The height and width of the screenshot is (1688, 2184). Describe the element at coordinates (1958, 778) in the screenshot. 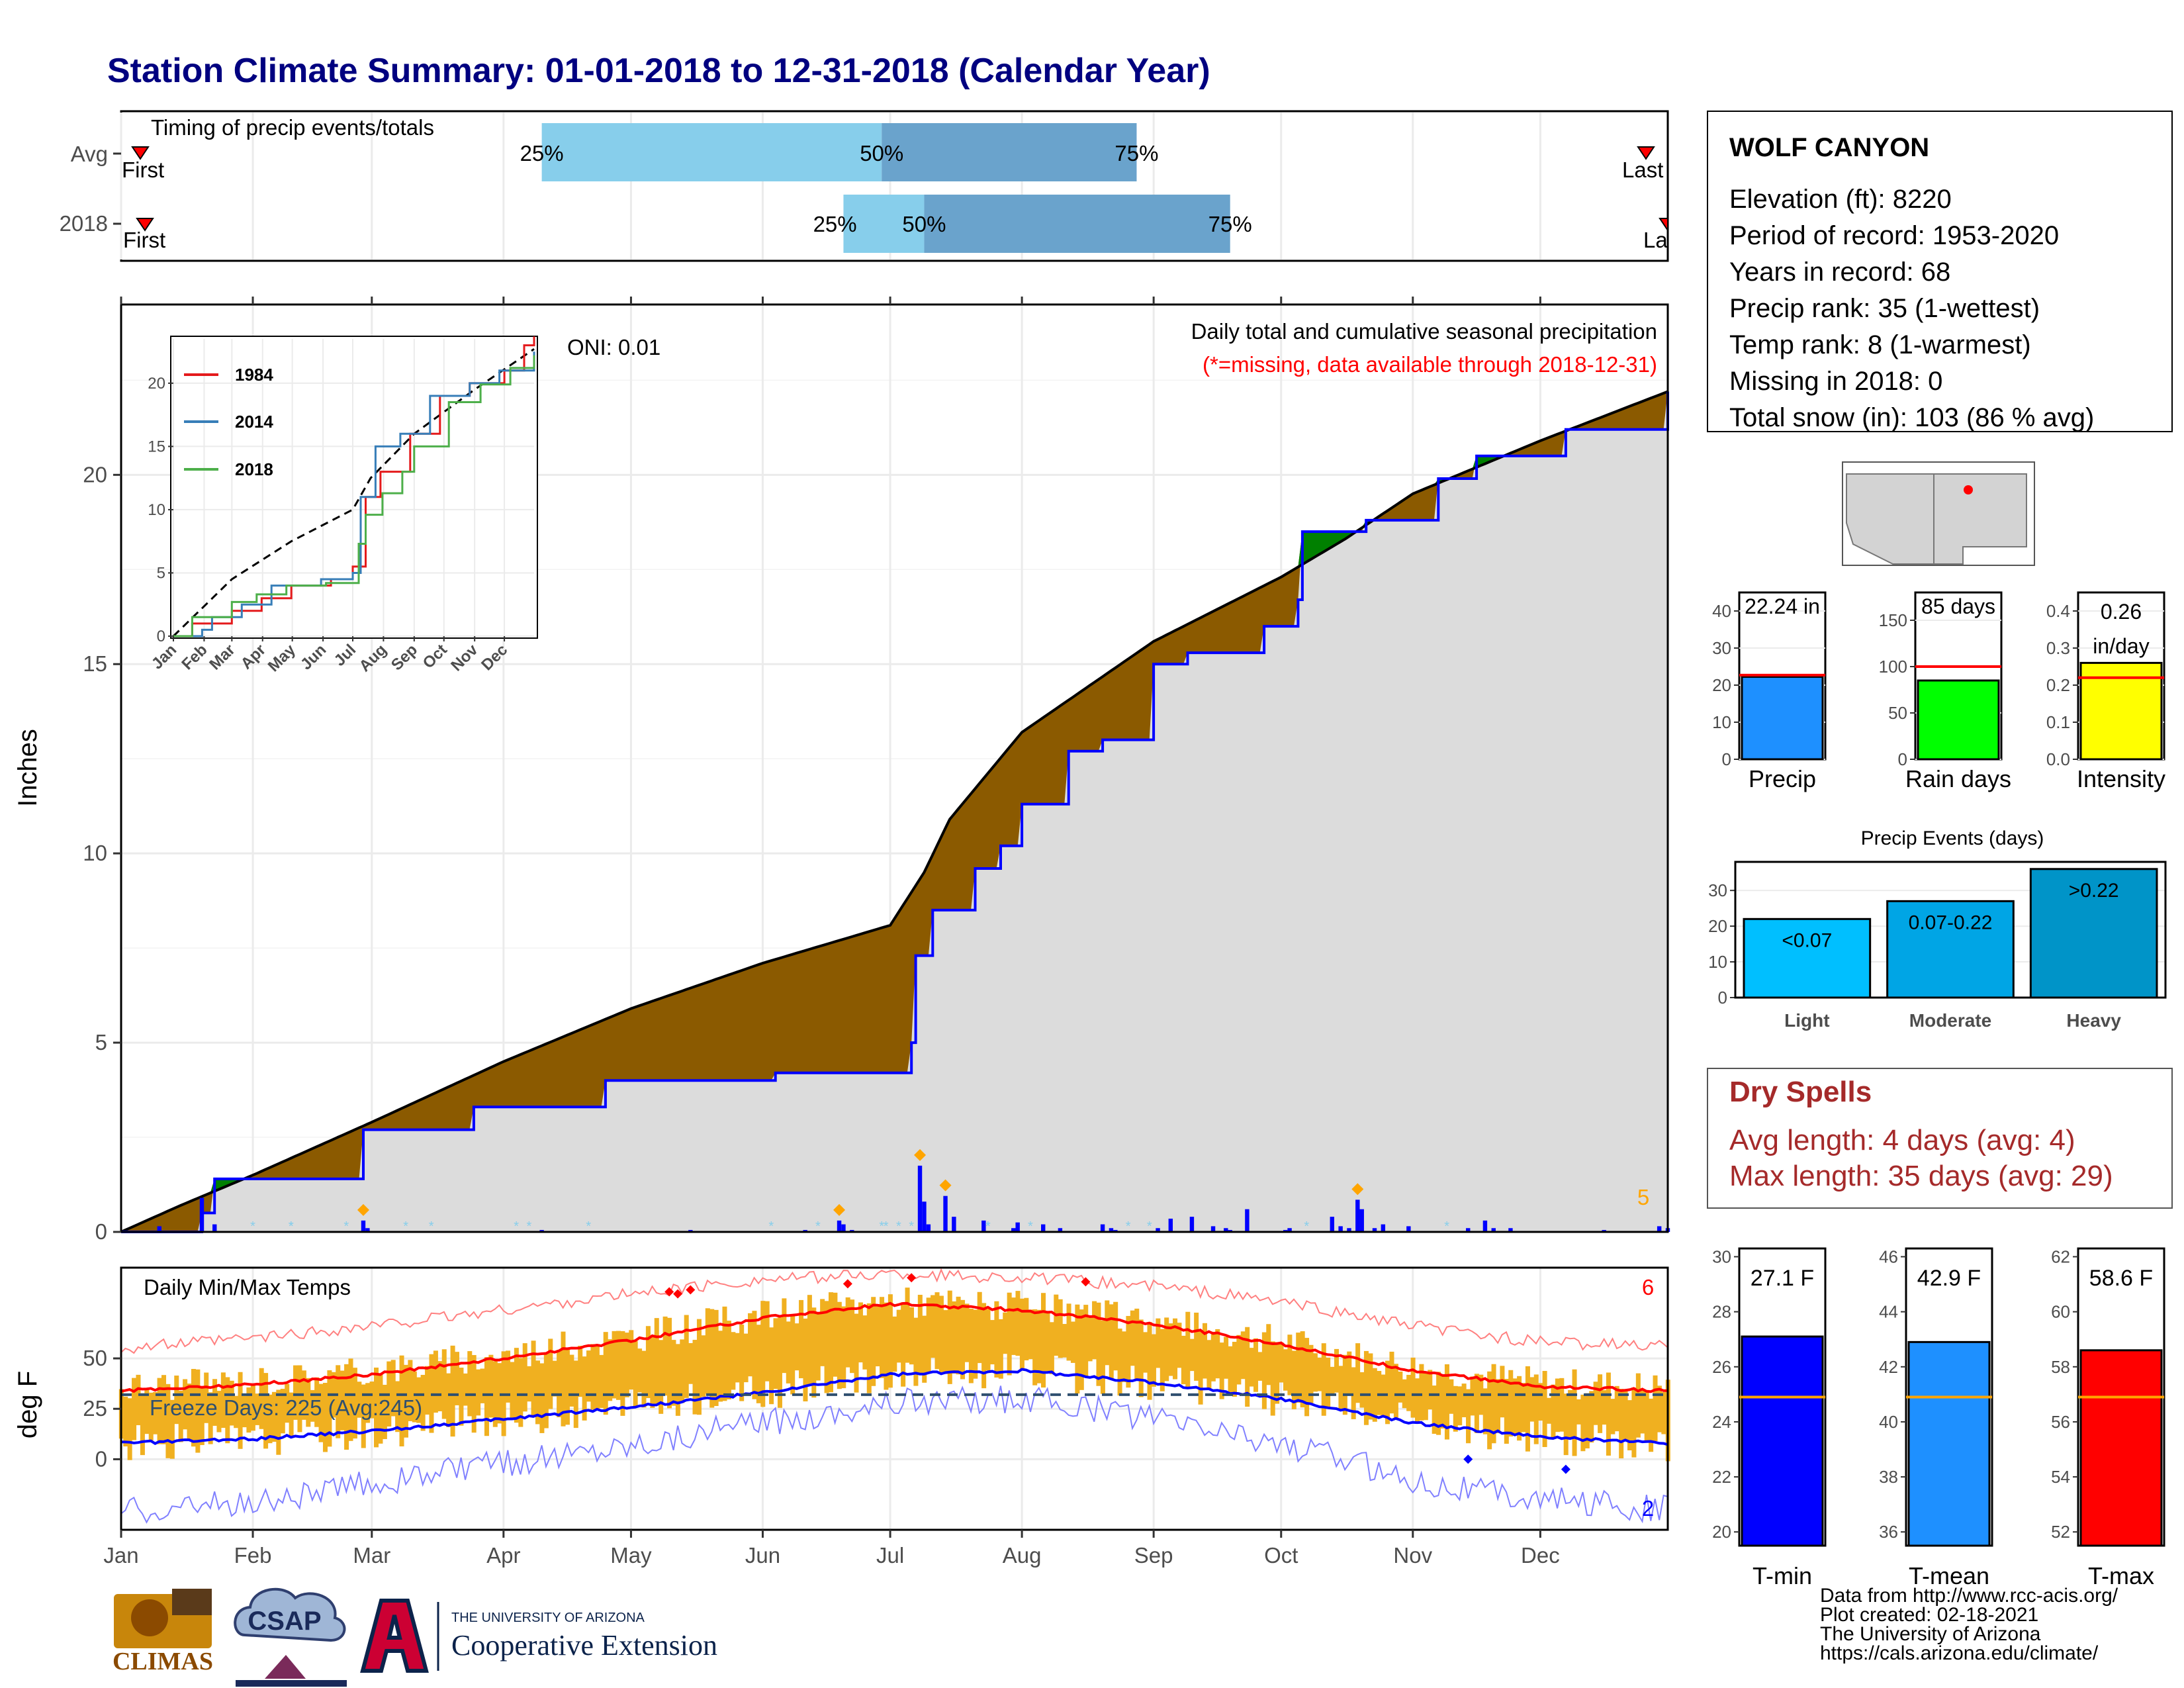

I see `mini-bar-label: Rain days` at that location.